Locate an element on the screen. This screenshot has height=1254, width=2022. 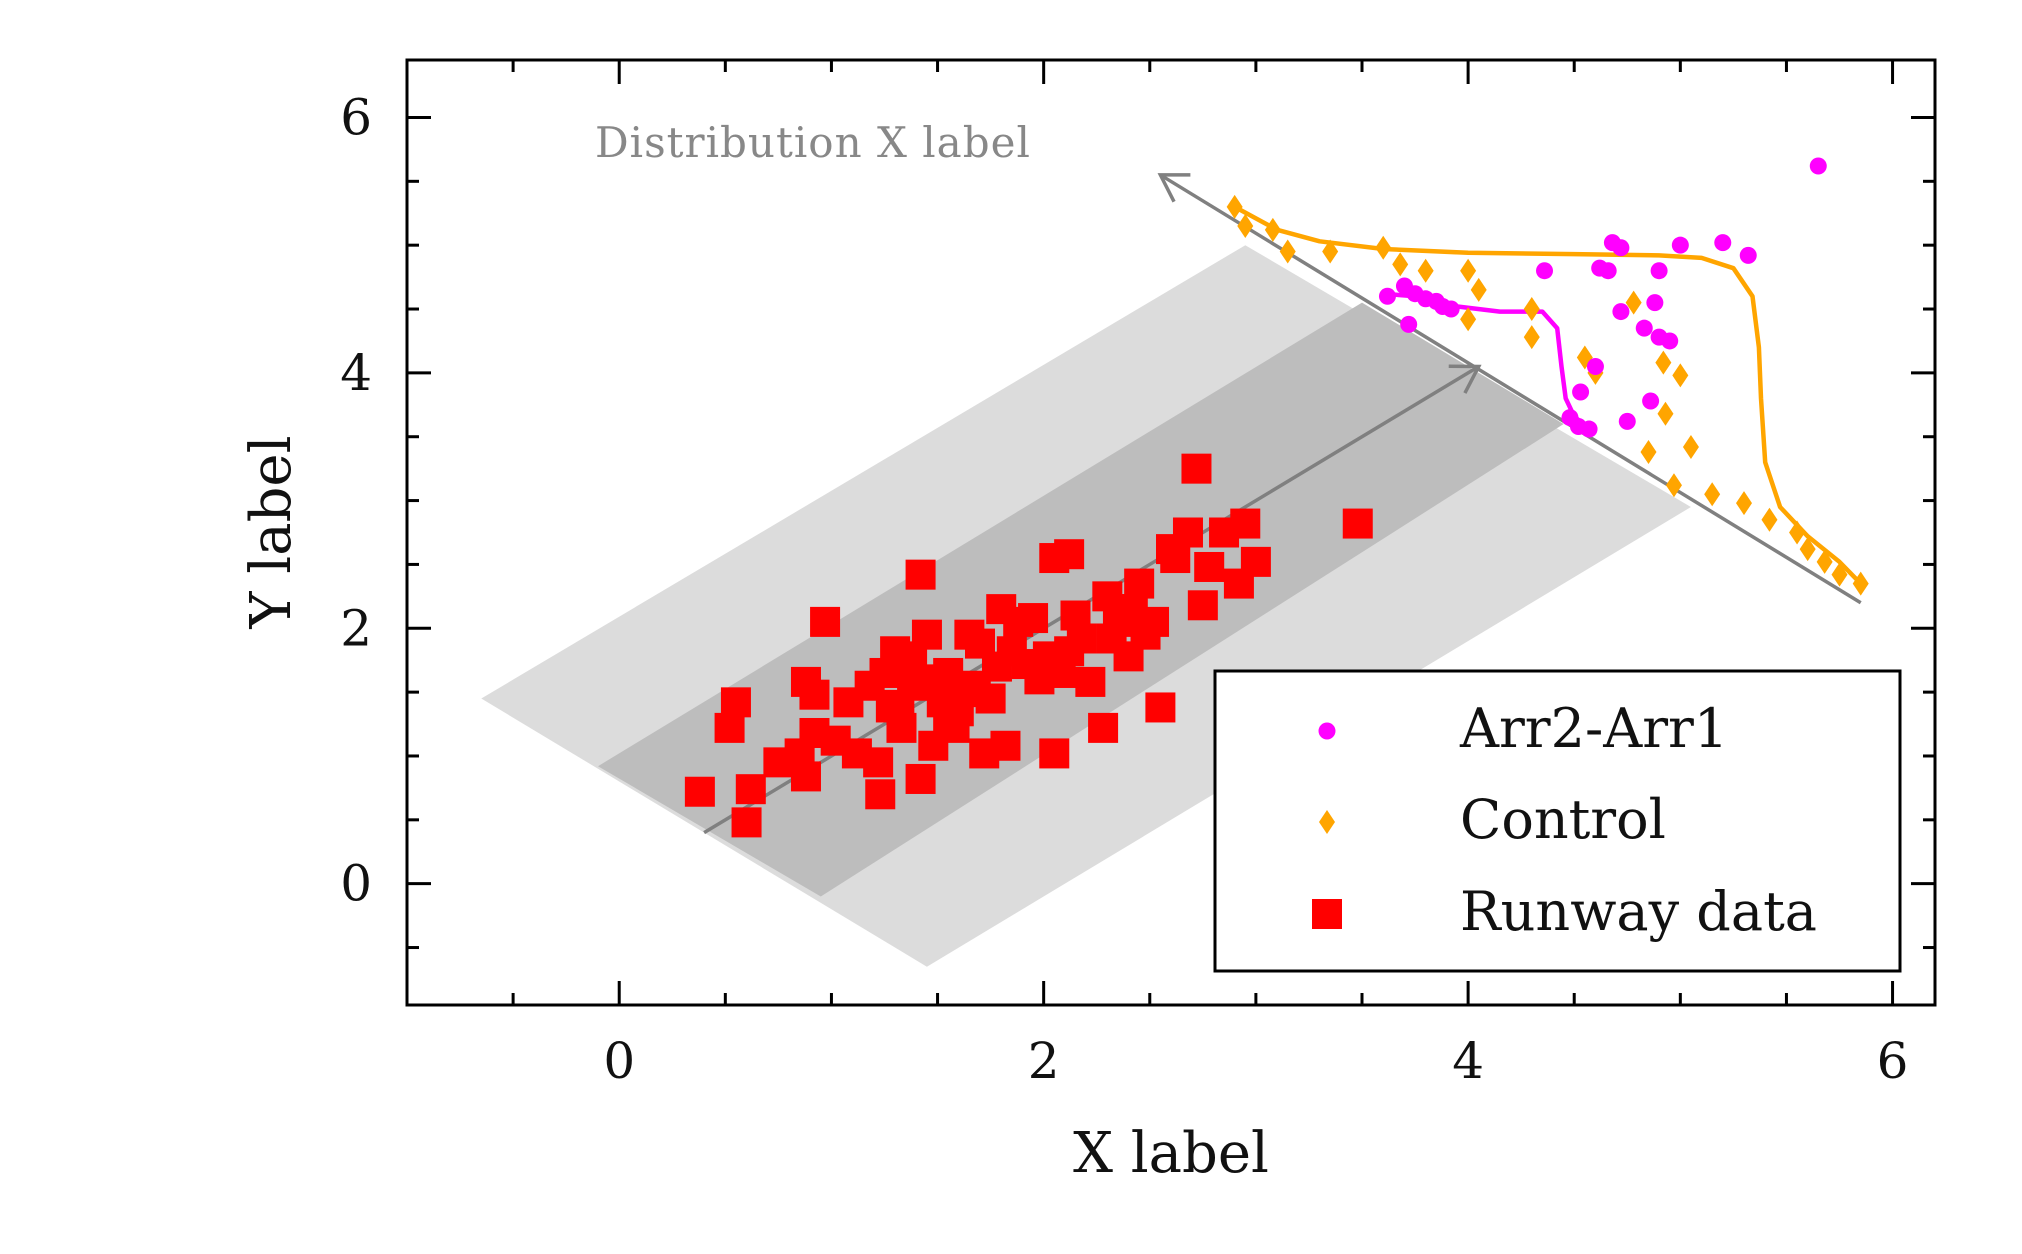
x-axis-label: X label is located at coordinates (1171, 1153).